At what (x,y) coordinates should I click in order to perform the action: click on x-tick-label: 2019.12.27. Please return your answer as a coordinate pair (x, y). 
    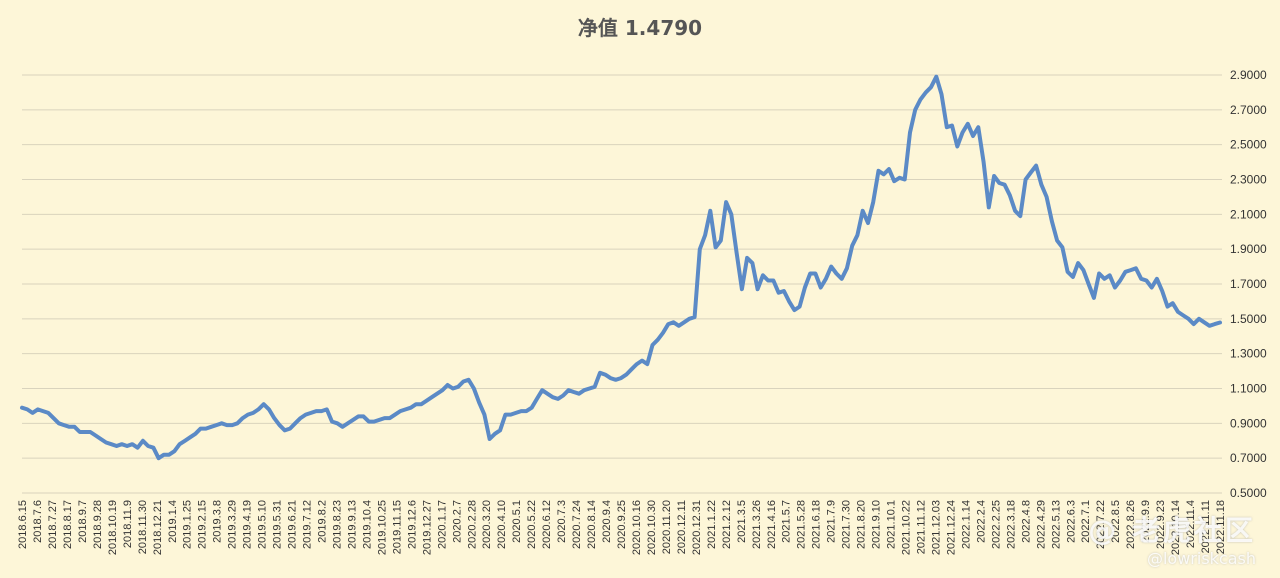
    Looking at the image, I should click on (427, 527).